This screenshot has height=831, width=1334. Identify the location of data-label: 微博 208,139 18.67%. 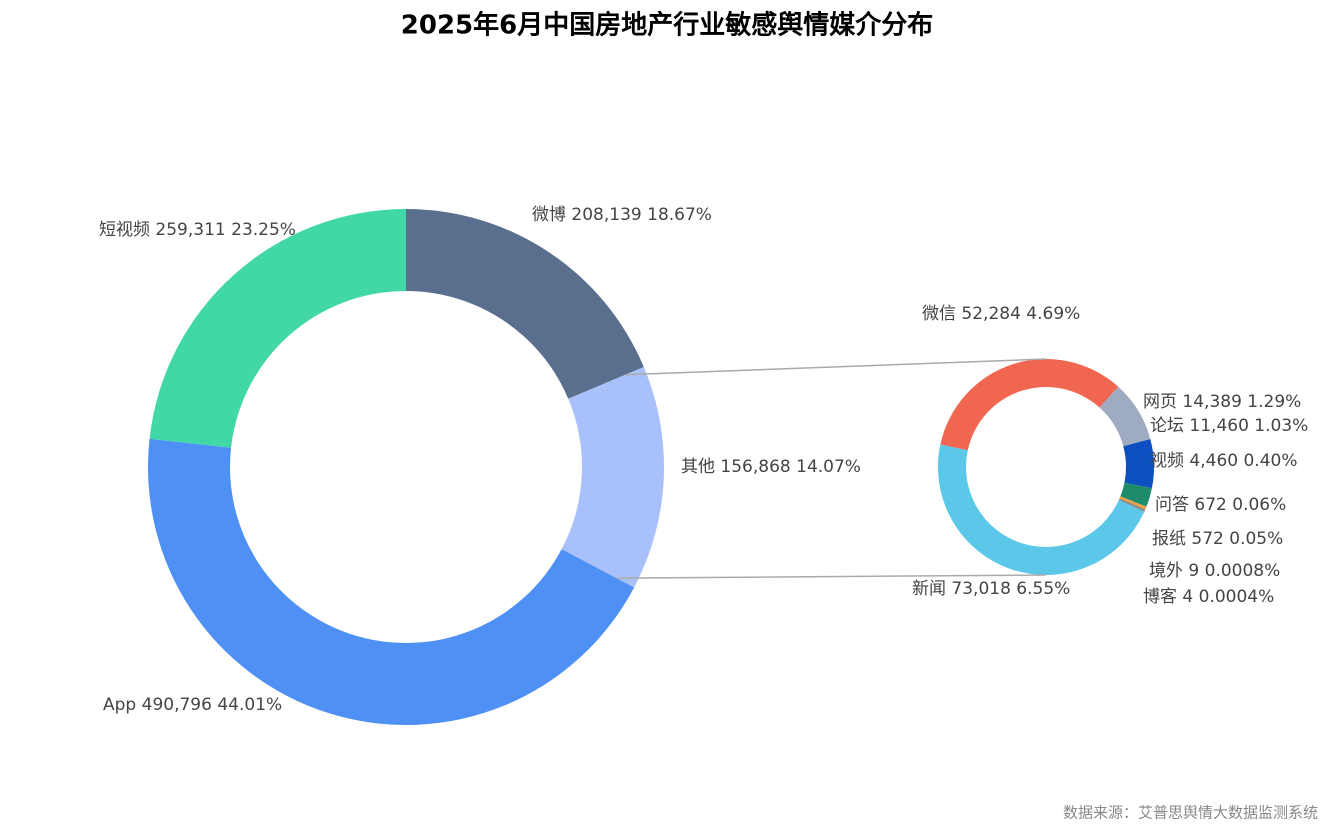
(622, 215).